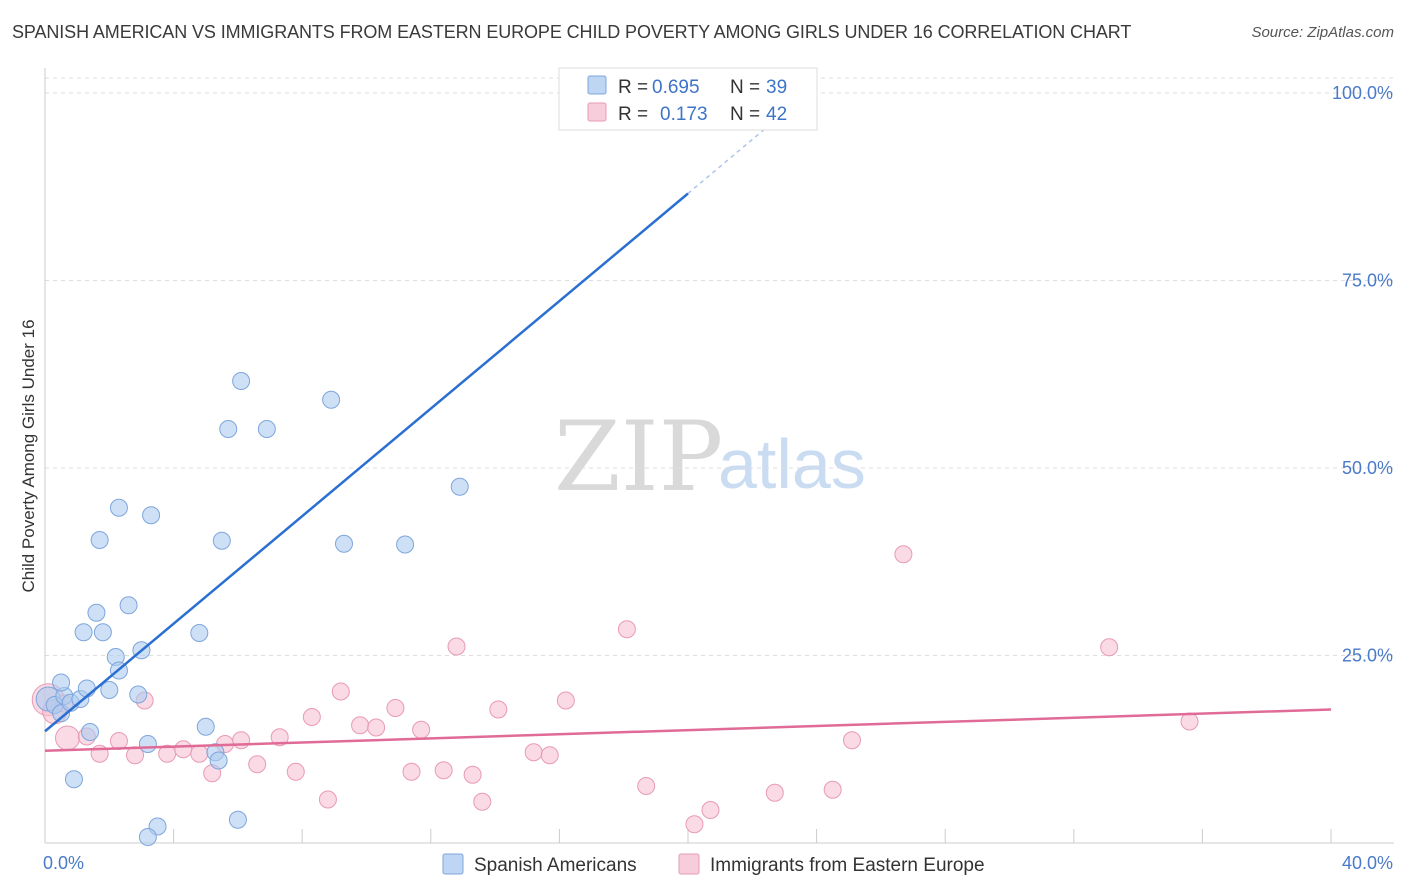 This screenshot has width=1406, height=892. What do you see at coordinates (676, 87) in the screenshot?
I see `legend-r-value-blue: 0.695` at bounding box center [676, 87].